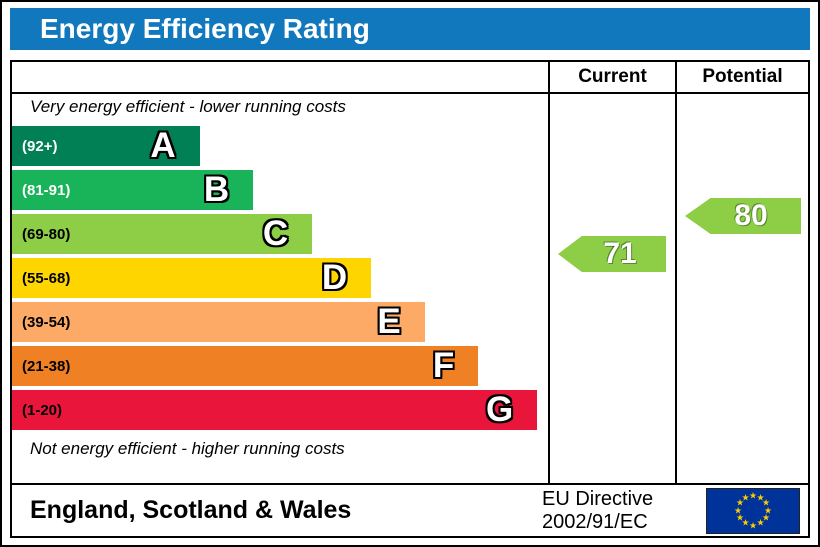 Image resolution: width=820 pixels, height=547 pixels. Describe the element at coordinates (216, 189) in the screenshot. I see `band-letter: B` at that location.